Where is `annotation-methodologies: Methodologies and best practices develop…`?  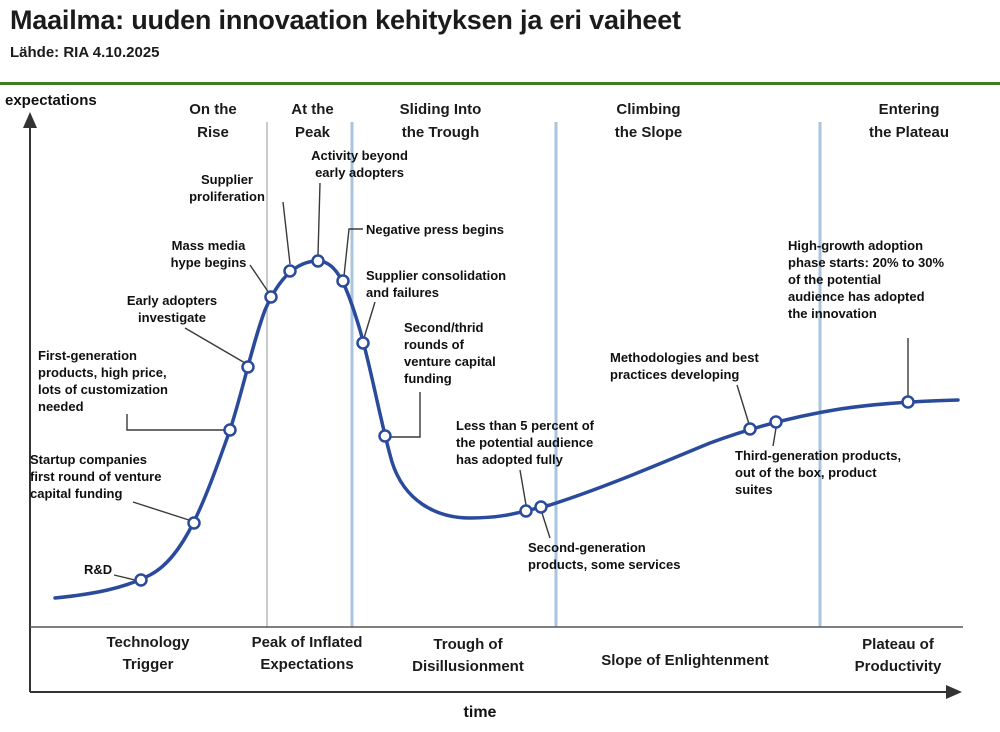 annotation-methodologies: Methodologies and best practices develop… is located at coordinates (684, 366).